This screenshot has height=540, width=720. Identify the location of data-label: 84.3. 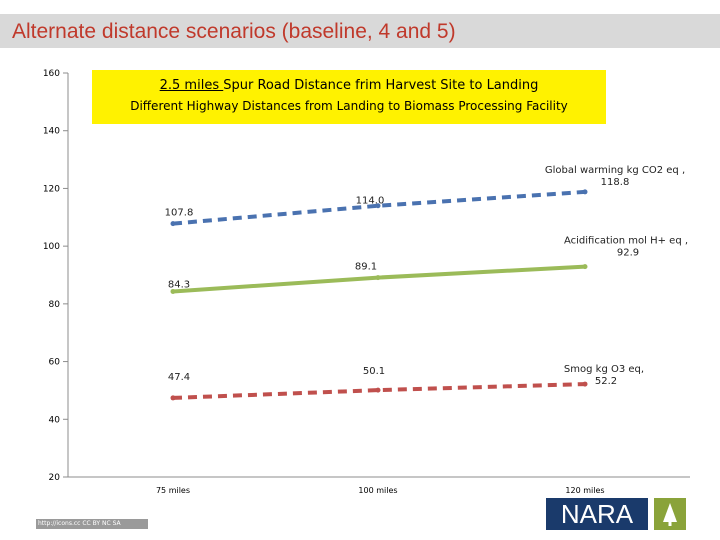
(179, 284).